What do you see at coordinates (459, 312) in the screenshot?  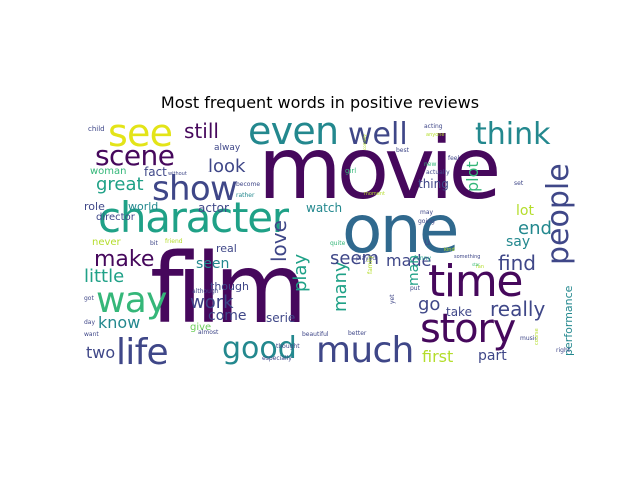 I see `cloud-word: take` at bounding box center [459, 312].